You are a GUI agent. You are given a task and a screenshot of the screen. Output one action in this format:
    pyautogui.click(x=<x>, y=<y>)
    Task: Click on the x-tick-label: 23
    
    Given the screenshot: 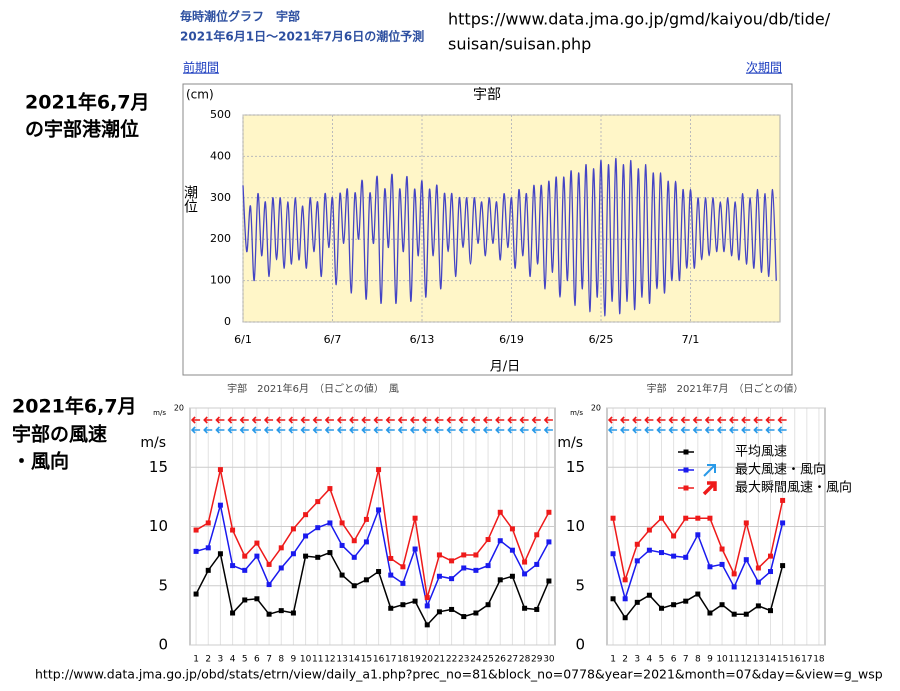 What is the action you would take?
    pyautogui.click(x=463, y=660)
    